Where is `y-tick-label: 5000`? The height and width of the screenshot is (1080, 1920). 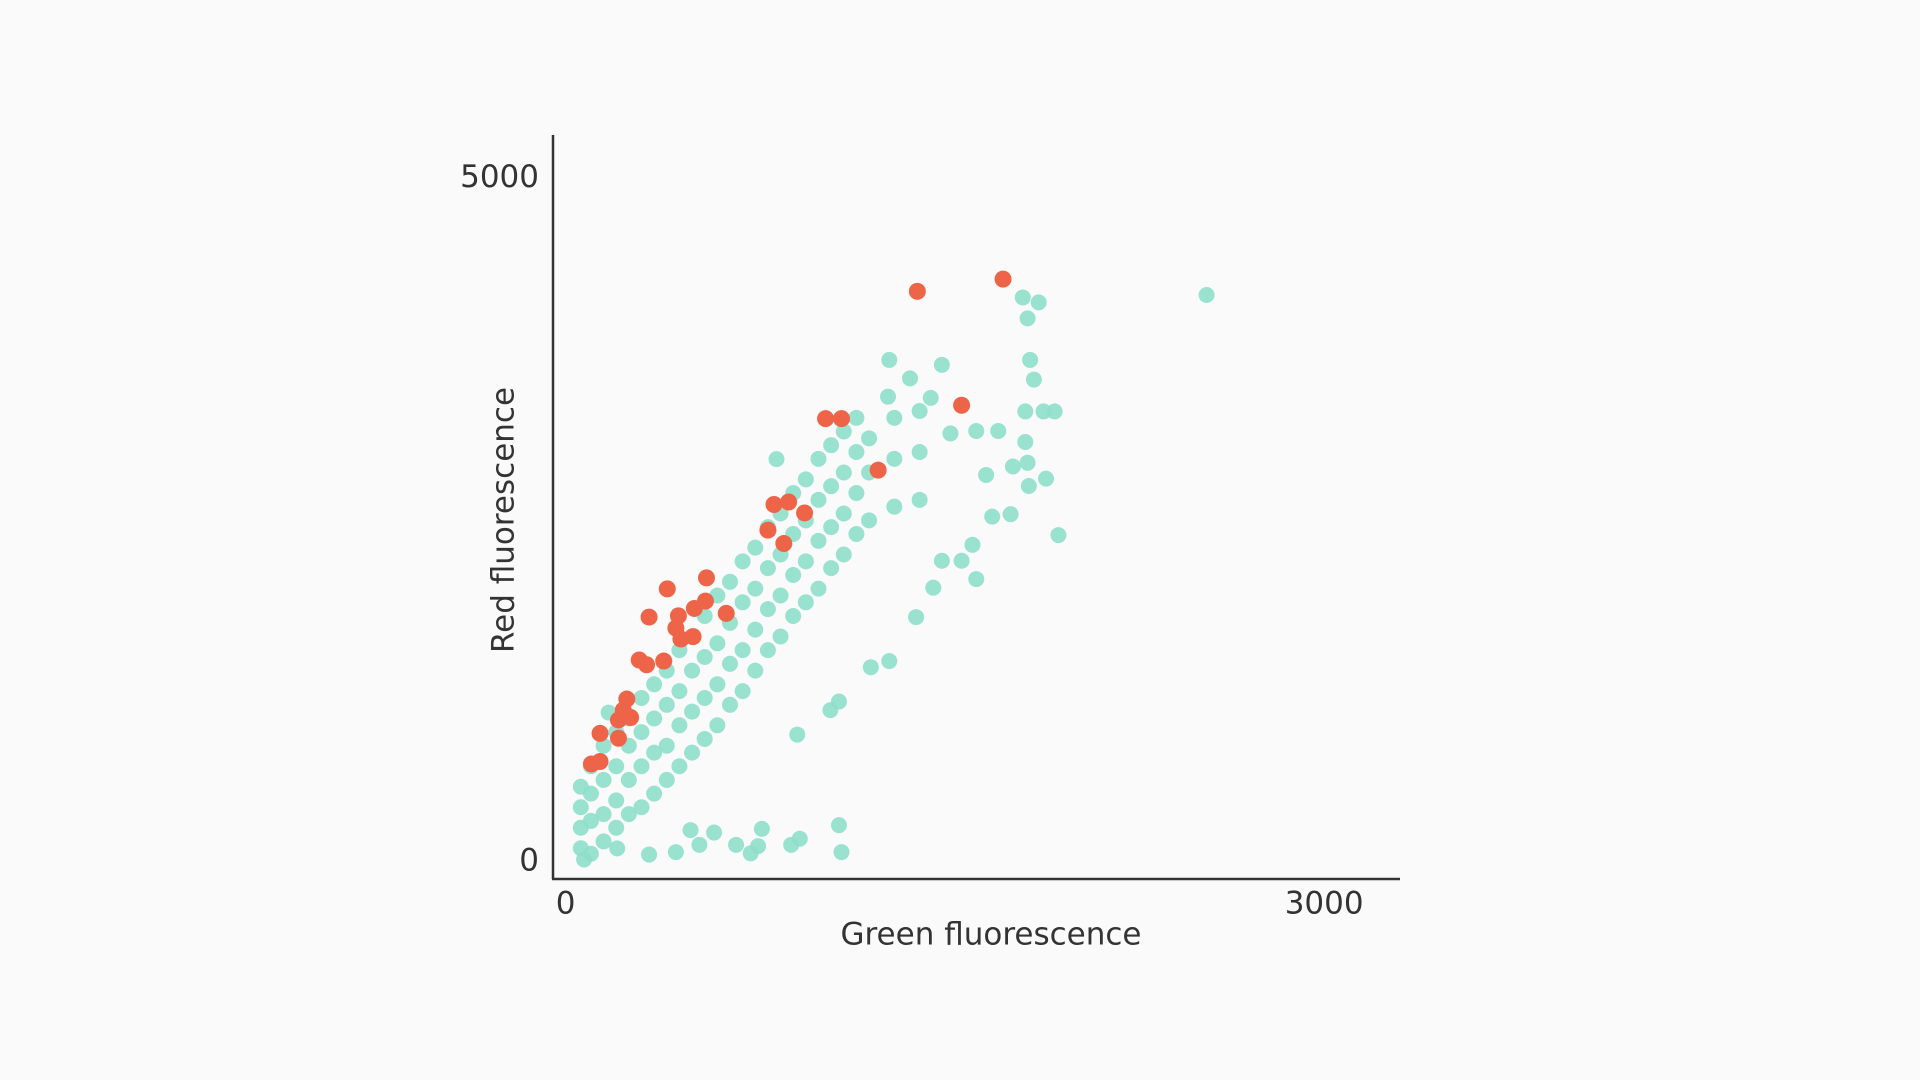 y-tick-label: 5000 is located at coordinates (499, 177).